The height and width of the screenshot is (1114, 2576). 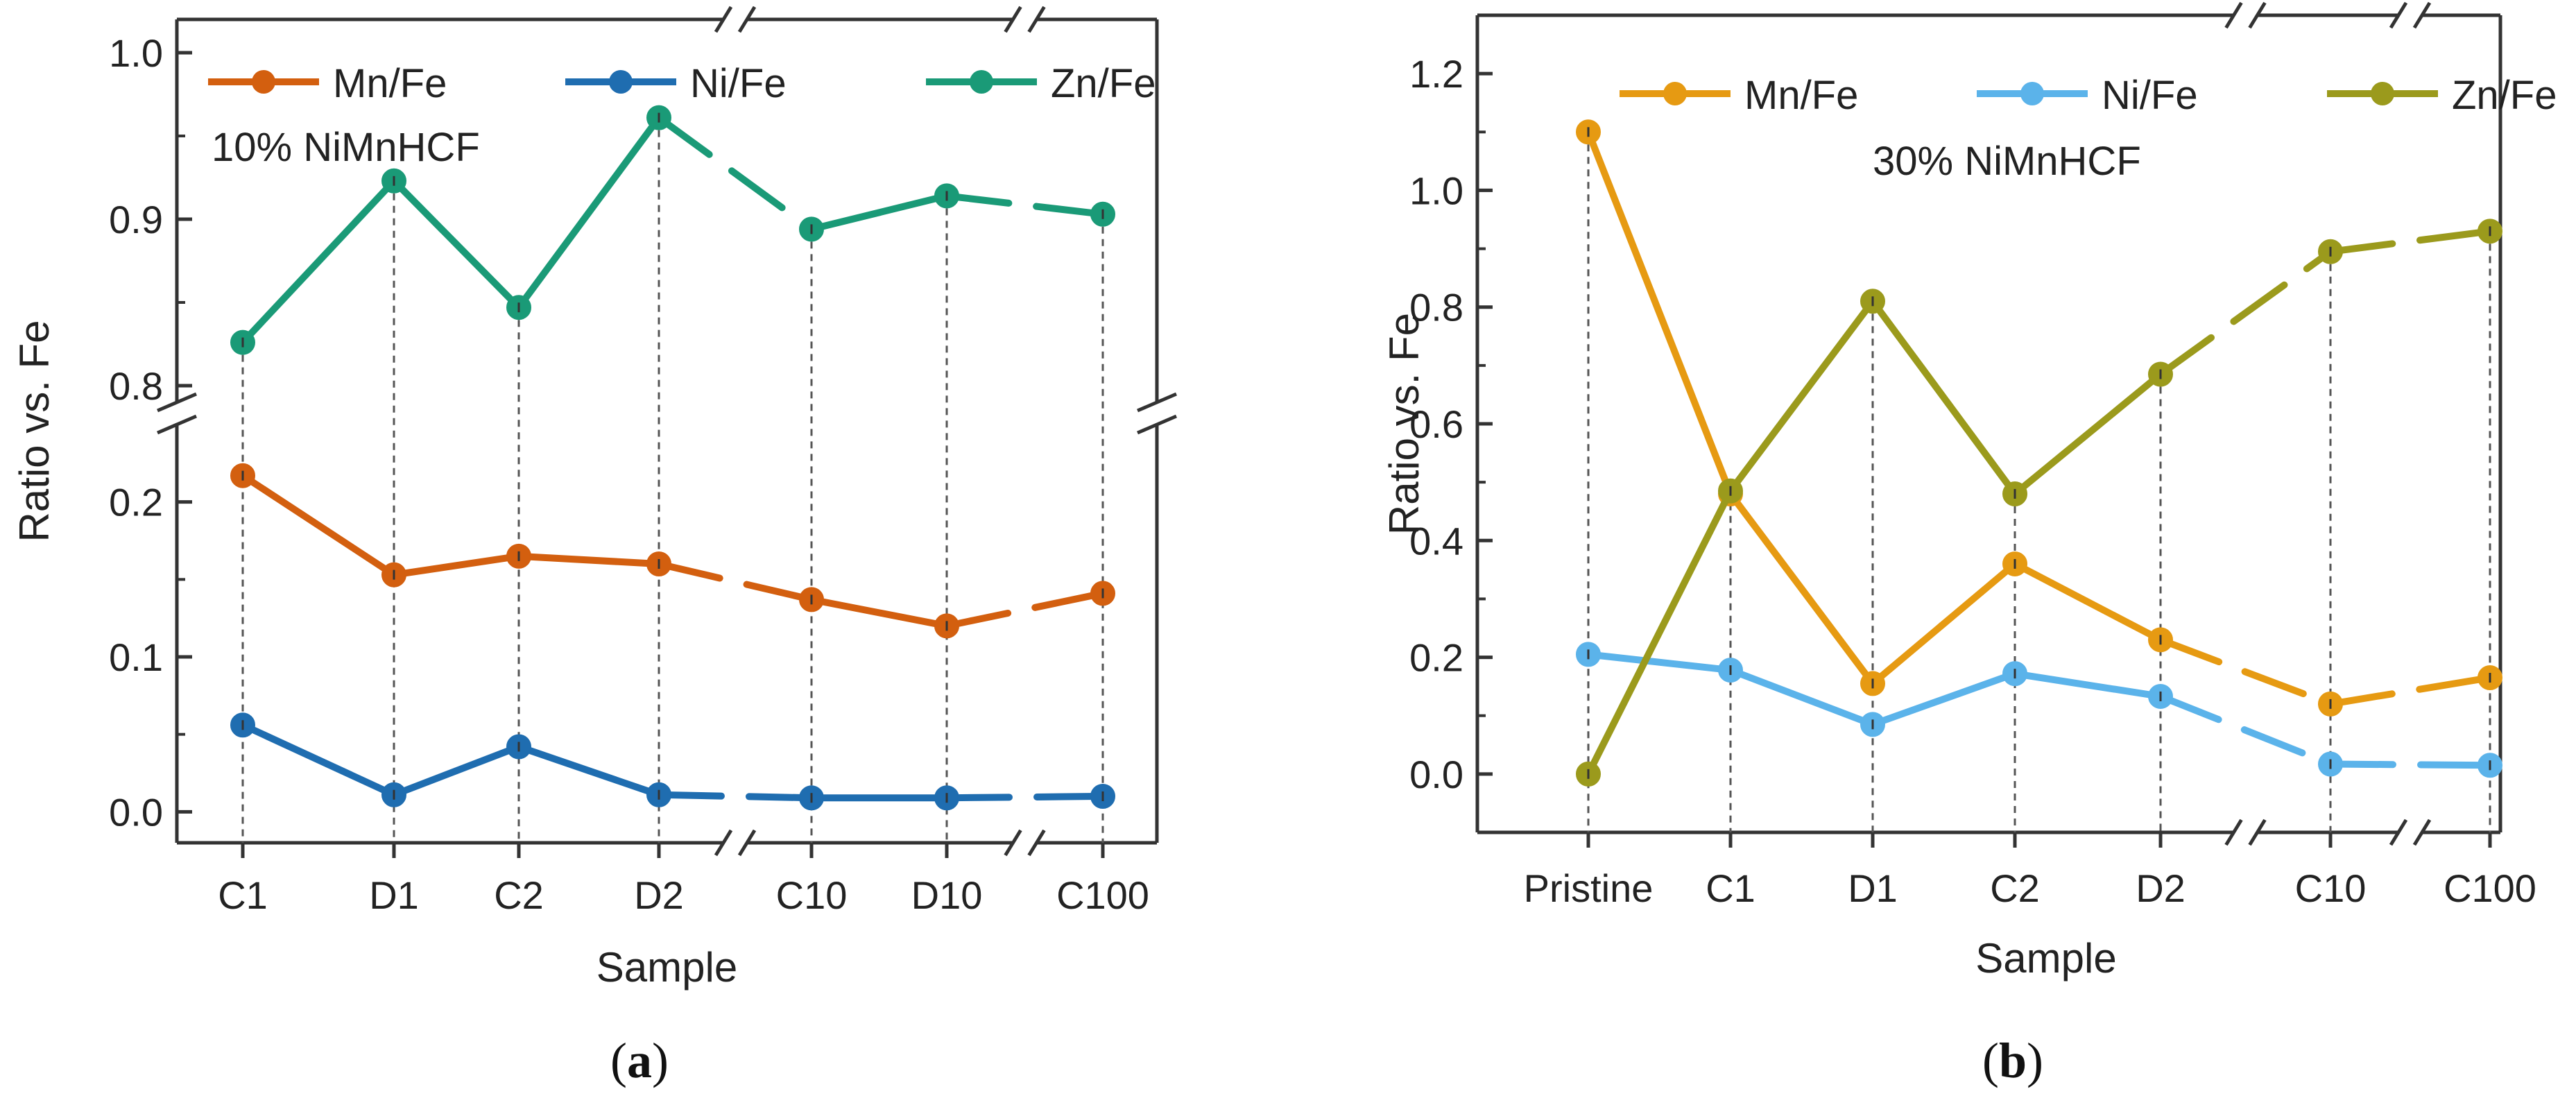 What do you see at coordinates (639, 1060) in the screenshot?
I see `panel-label-a: (a)` at bounding box center [639, 1060].